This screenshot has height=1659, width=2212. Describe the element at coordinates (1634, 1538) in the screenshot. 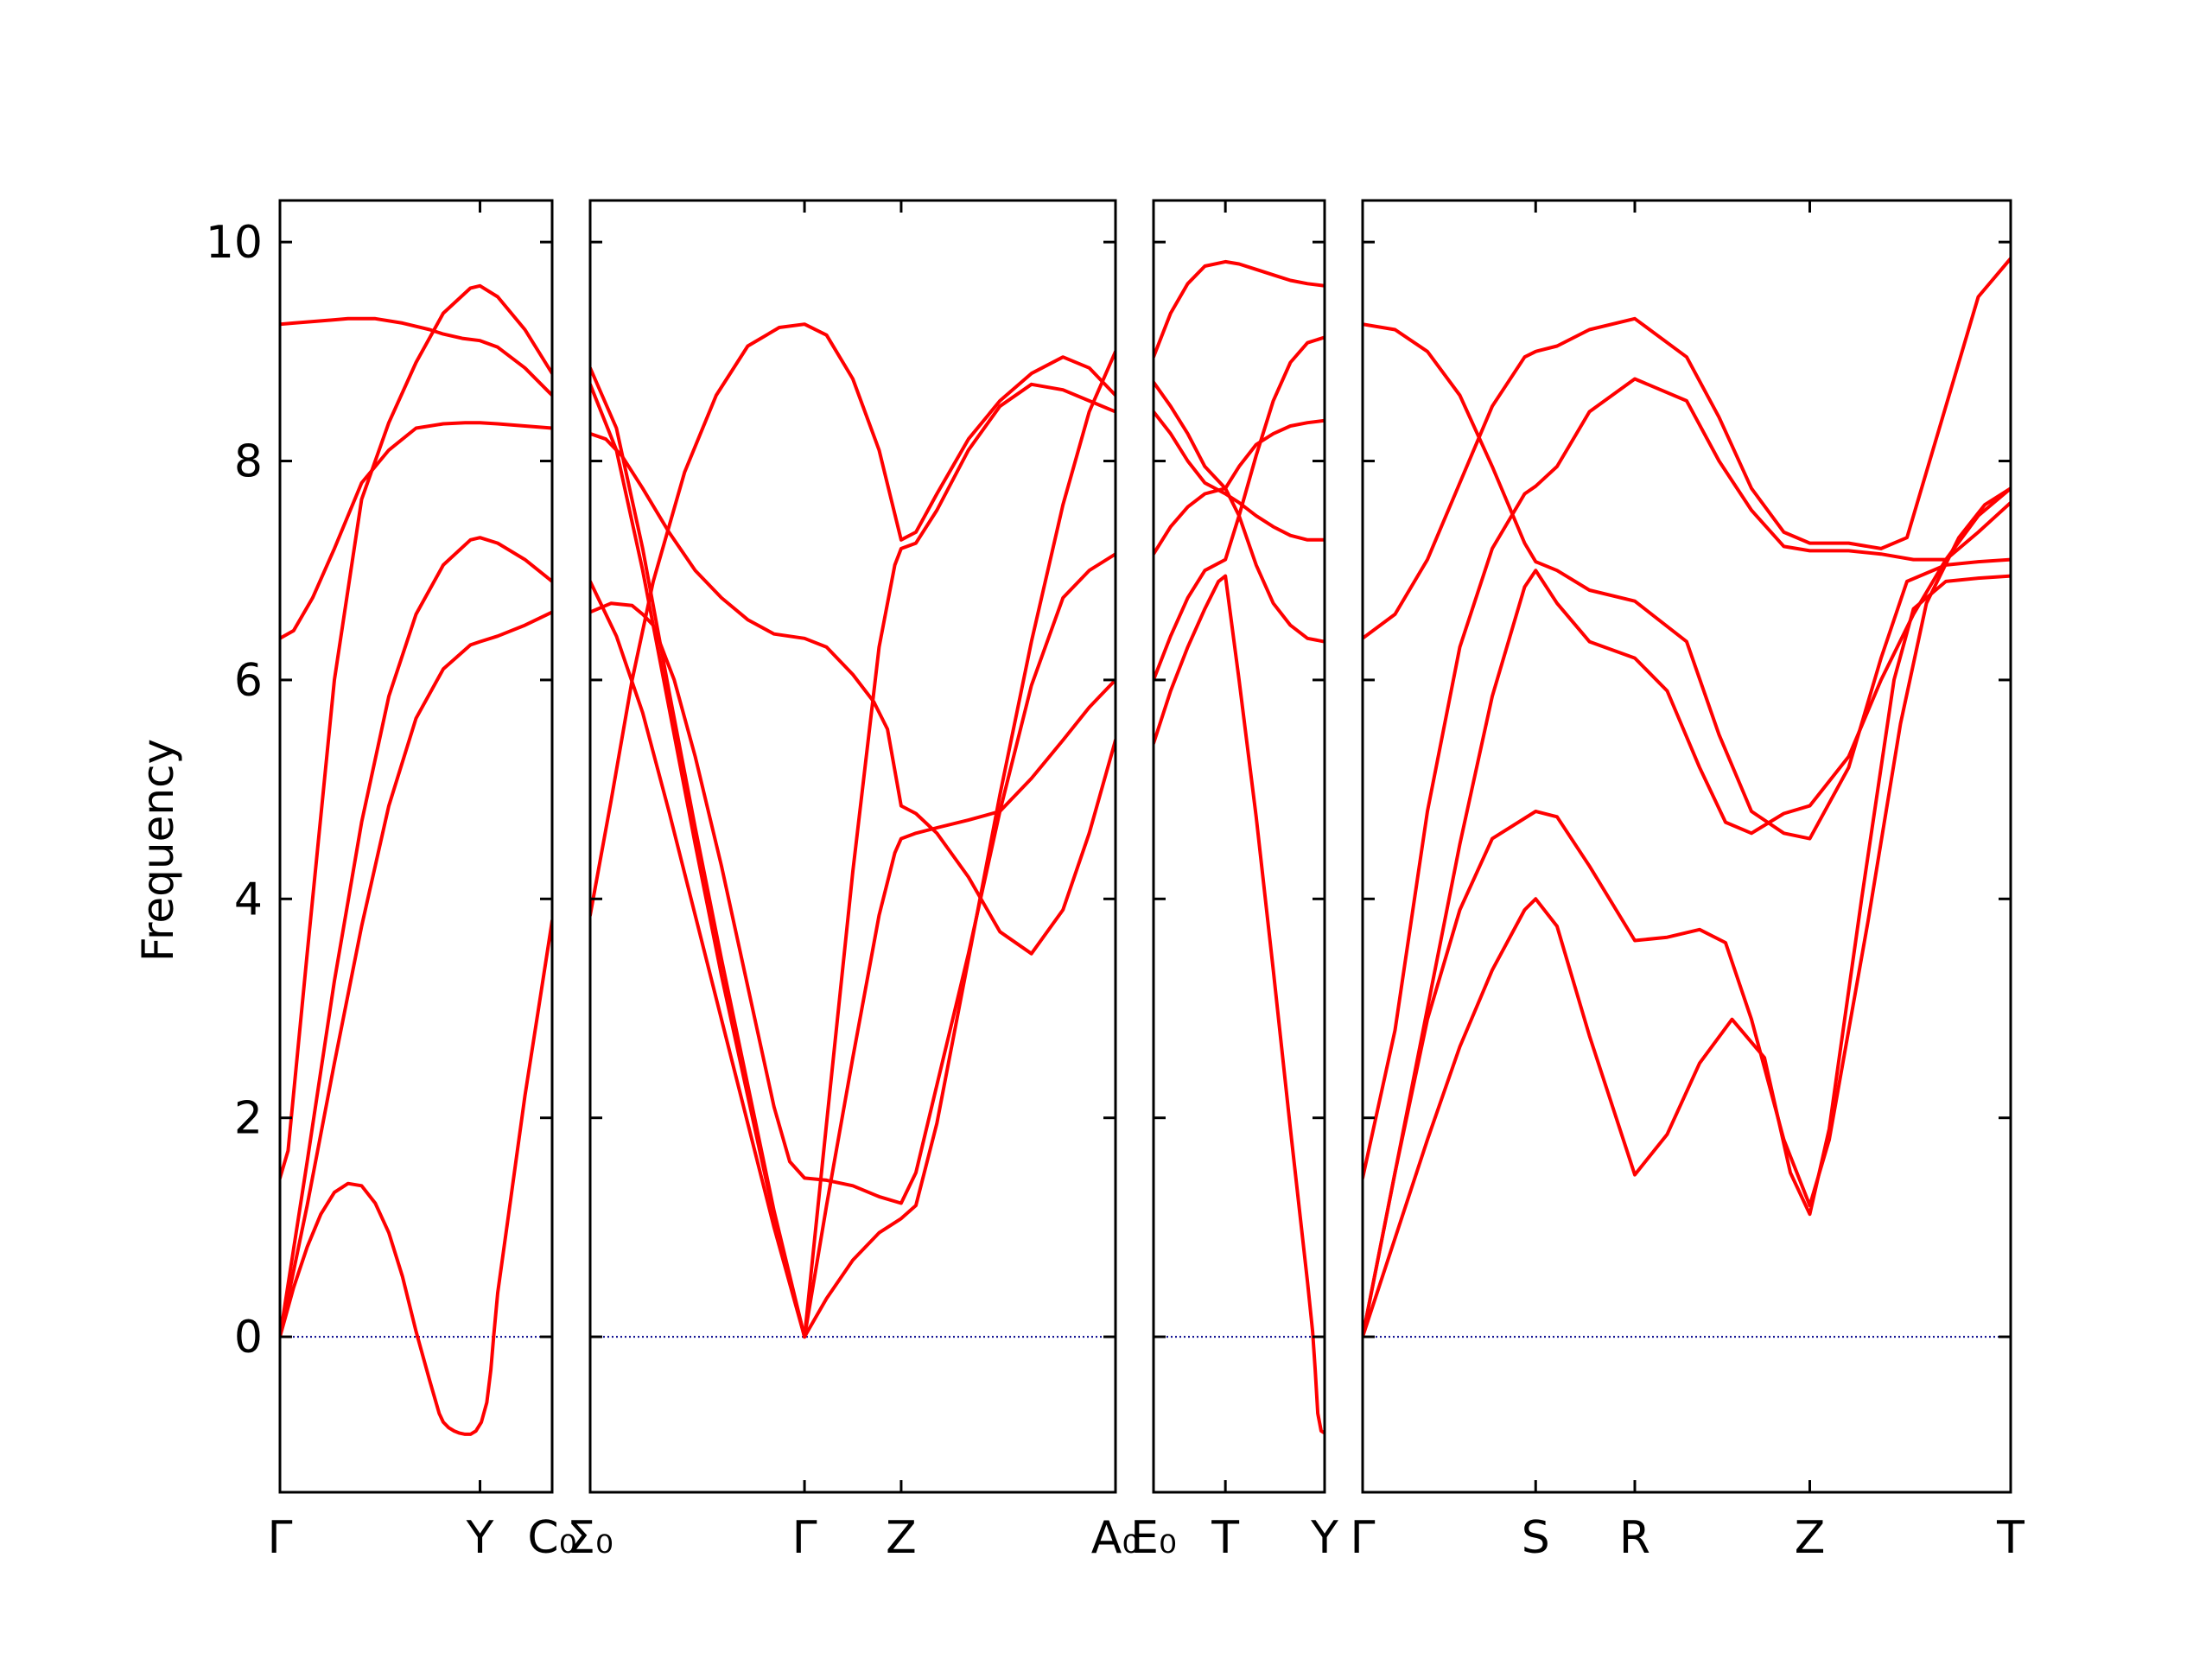

I see `x-tick-label: R` at that location.